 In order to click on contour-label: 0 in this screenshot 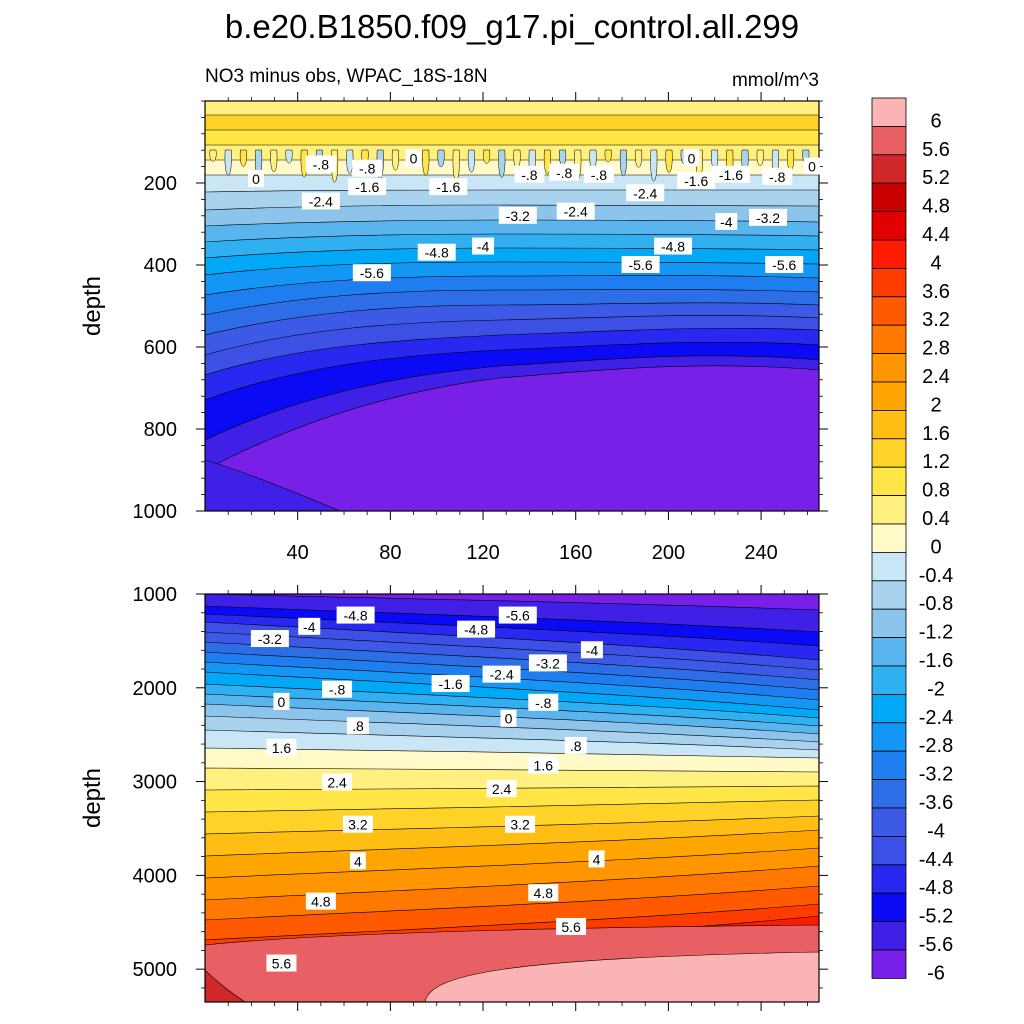, I will do `click(281, 701)`.